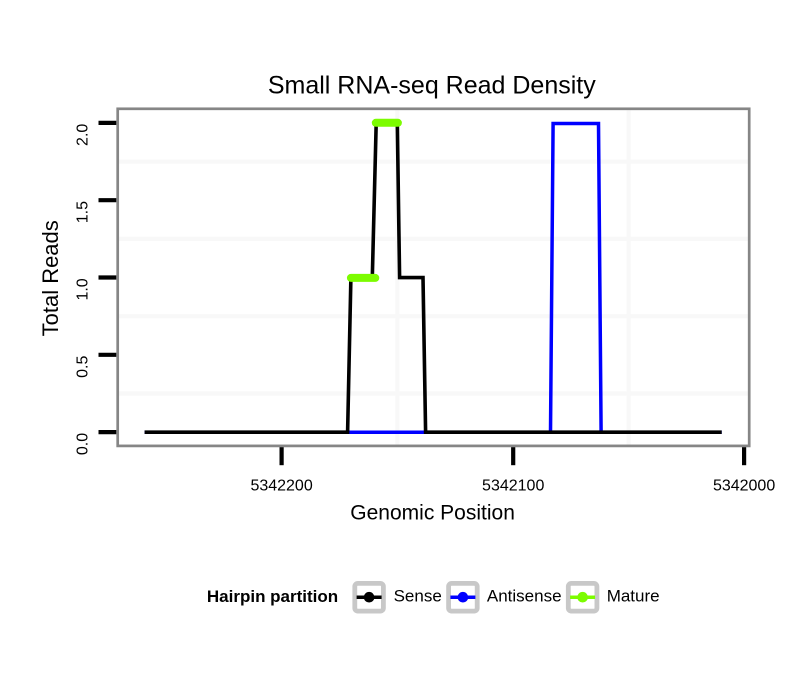  I want to click on svg-text: 0.0, so click(83, 444).